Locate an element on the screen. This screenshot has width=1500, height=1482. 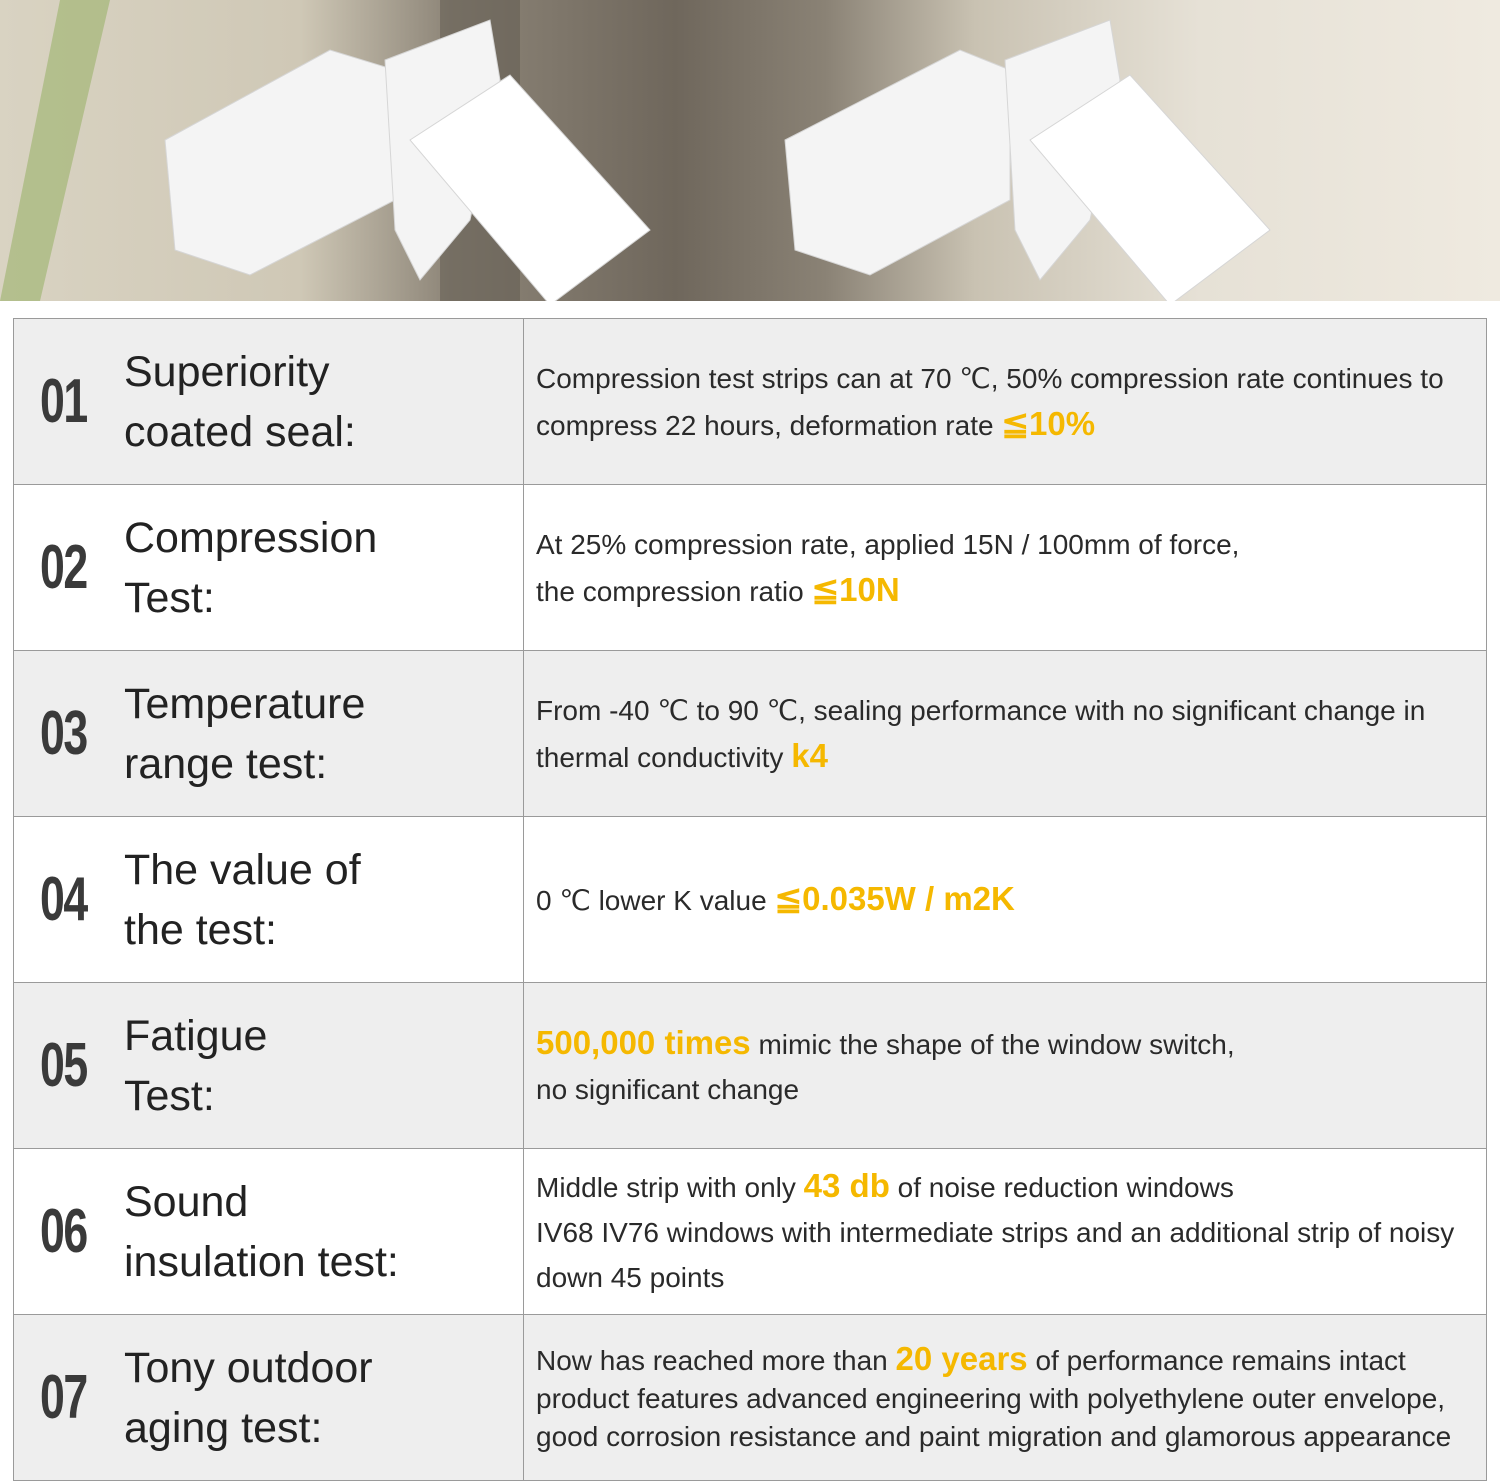
description-text: the compression ratio is located at coordinates (674, 591).